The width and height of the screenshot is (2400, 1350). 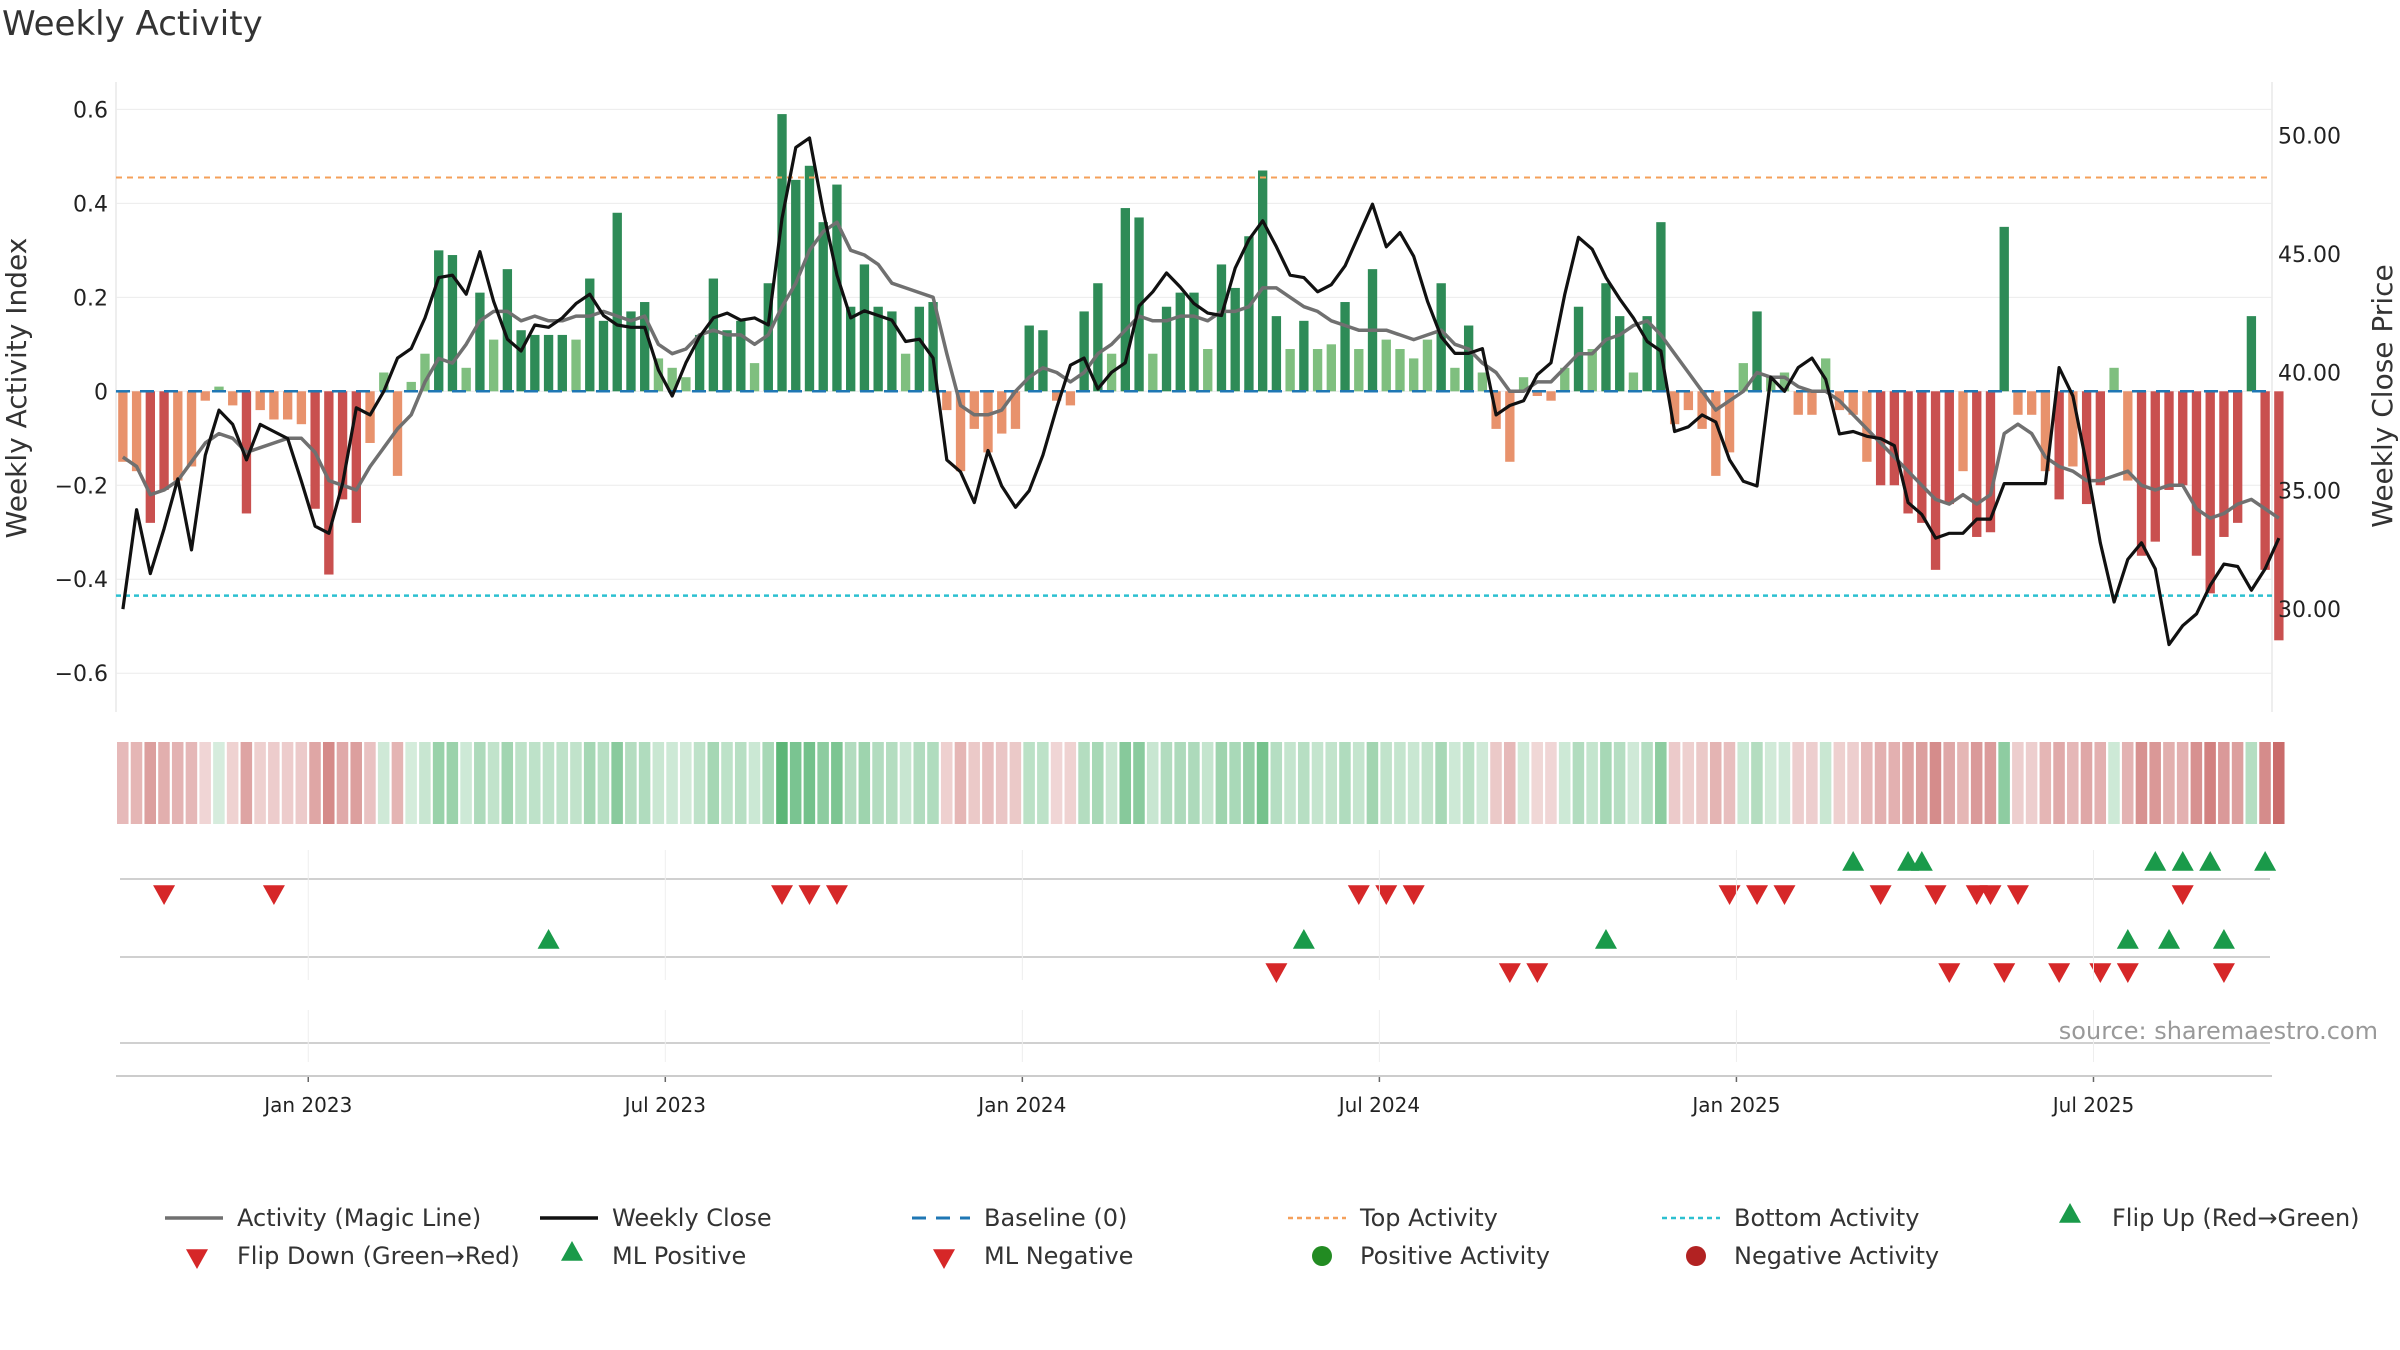 I want to click on y-tick-label: 0.4, so click(x=90, y=204).